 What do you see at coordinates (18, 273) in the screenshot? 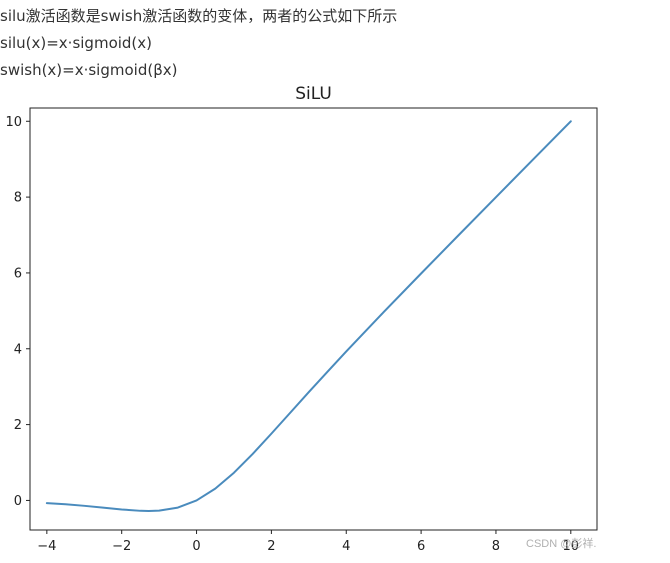
I see `y-tick-label: 6` at bounding box center [18, 273].